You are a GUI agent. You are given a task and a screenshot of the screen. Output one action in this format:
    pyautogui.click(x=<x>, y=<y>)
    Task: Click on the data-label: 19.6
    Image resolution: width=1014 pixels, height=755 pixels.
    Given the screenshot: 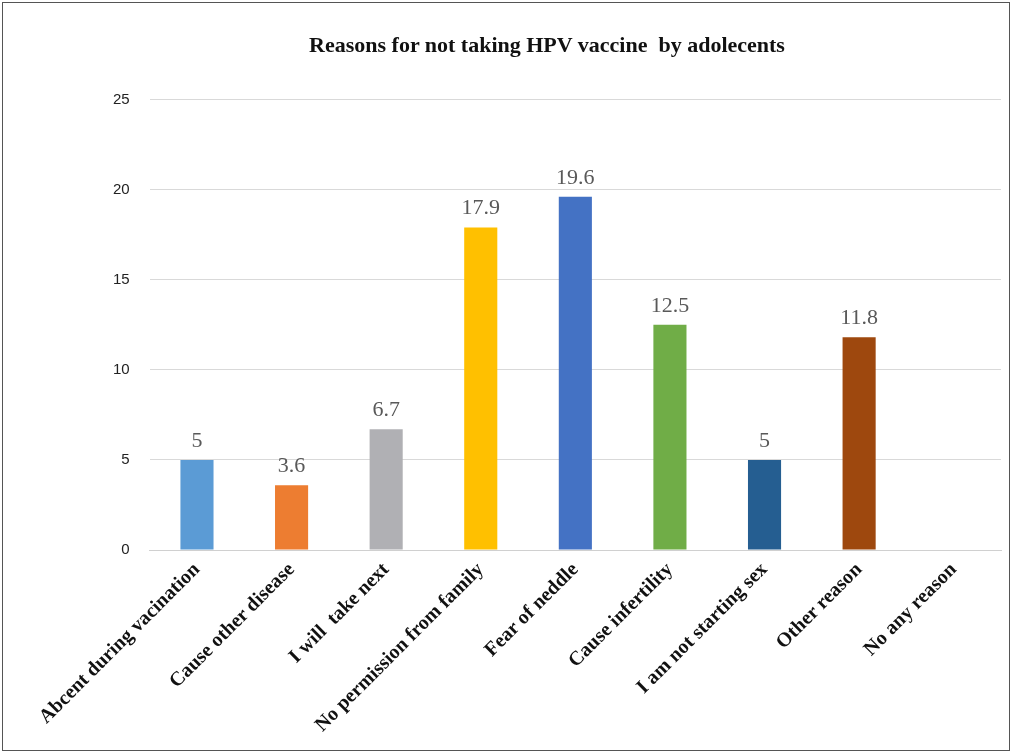 What is the action you would take?
    pyautogui.click(x=575, y=176)
    